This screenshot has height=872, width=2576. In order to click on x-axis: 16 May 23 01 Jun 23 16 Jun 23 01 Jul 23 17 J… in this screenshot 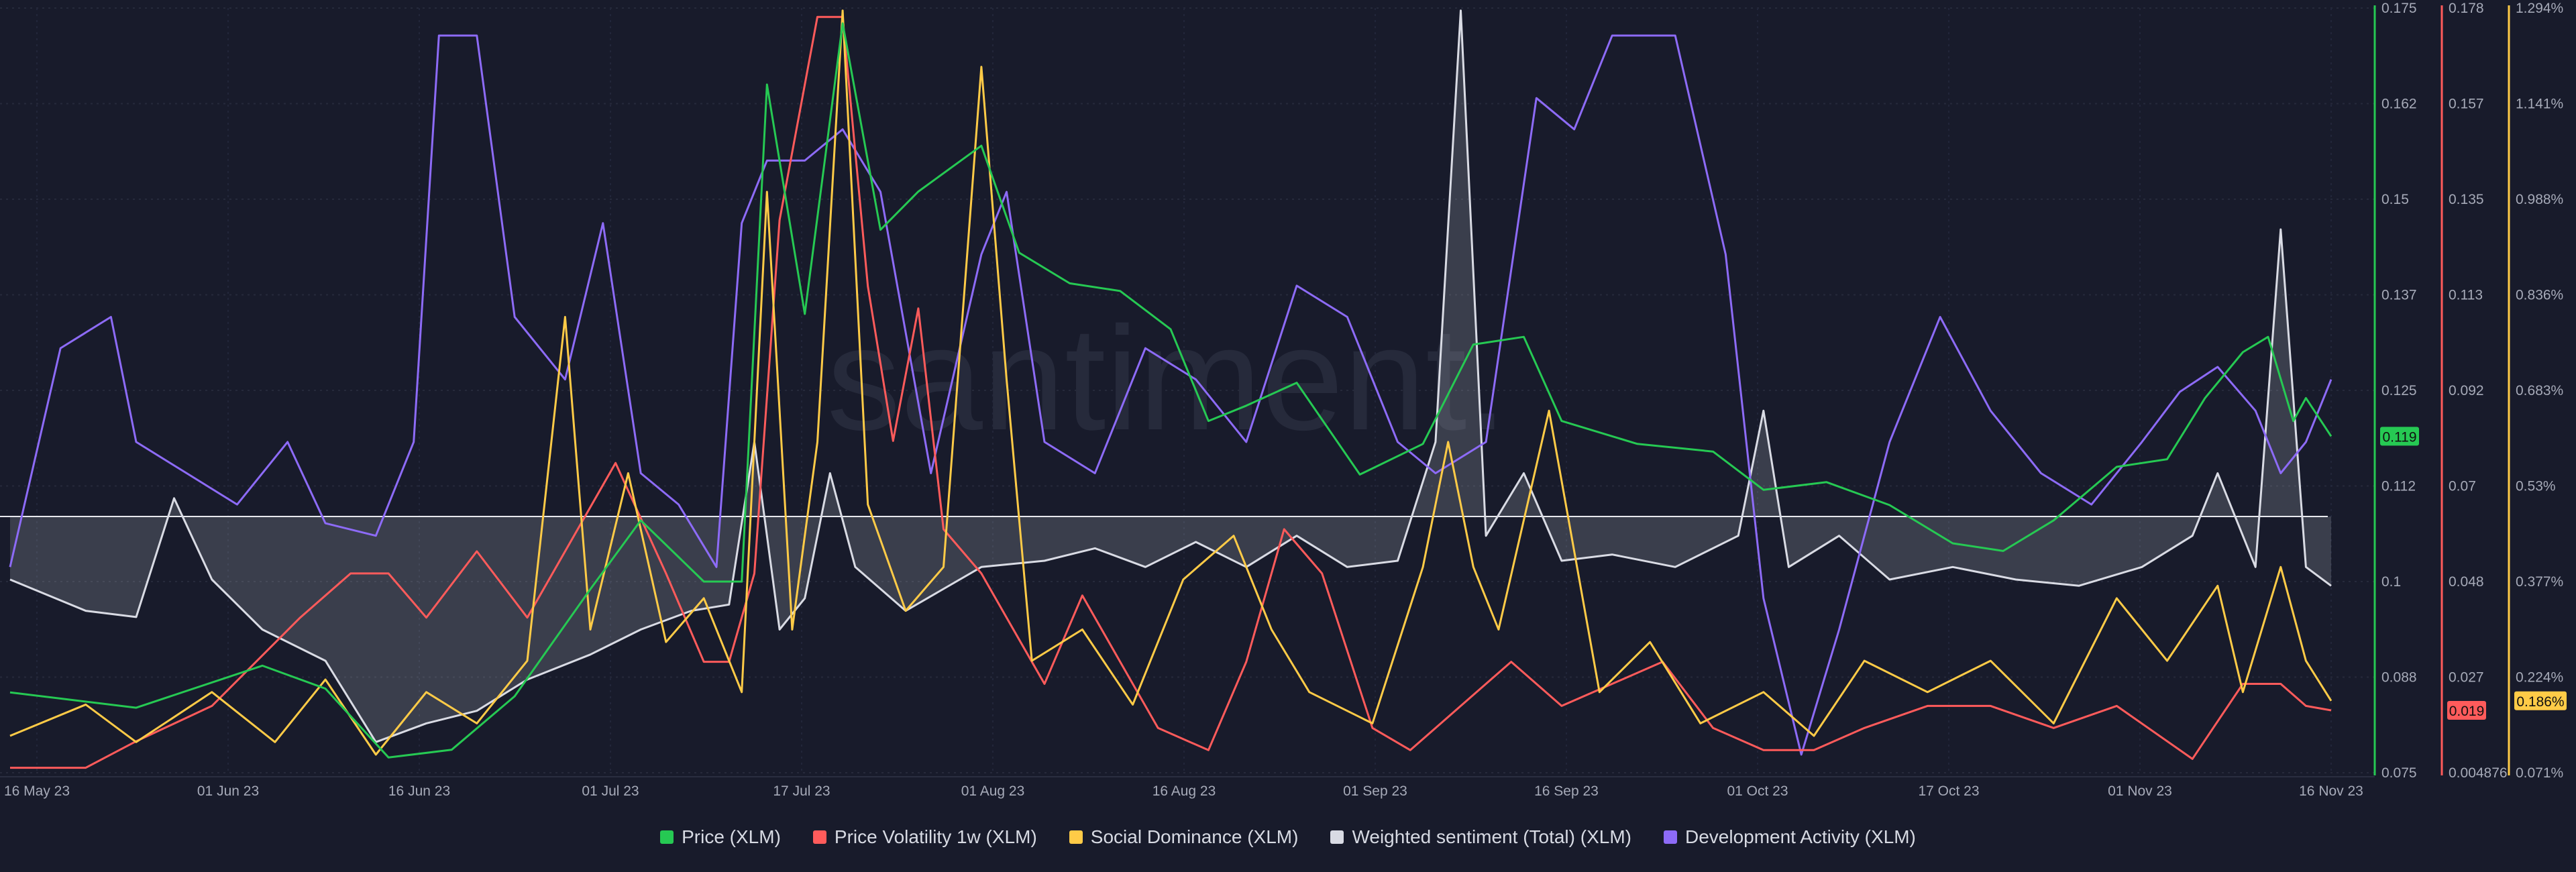, I will do `click(1187, 788)`.